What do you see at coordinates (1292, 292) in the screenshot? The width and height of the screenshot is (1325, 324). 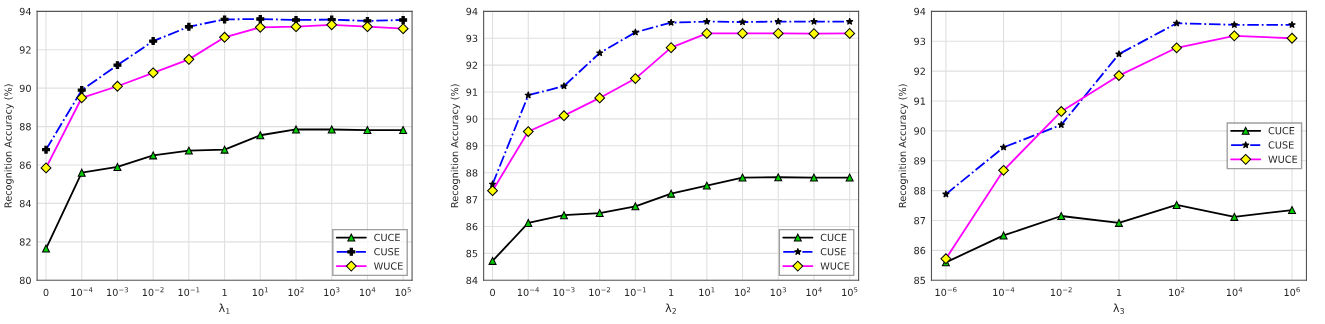 I see `x-tick-label: 10$^{6}$` at bounding box center [1292, 292].